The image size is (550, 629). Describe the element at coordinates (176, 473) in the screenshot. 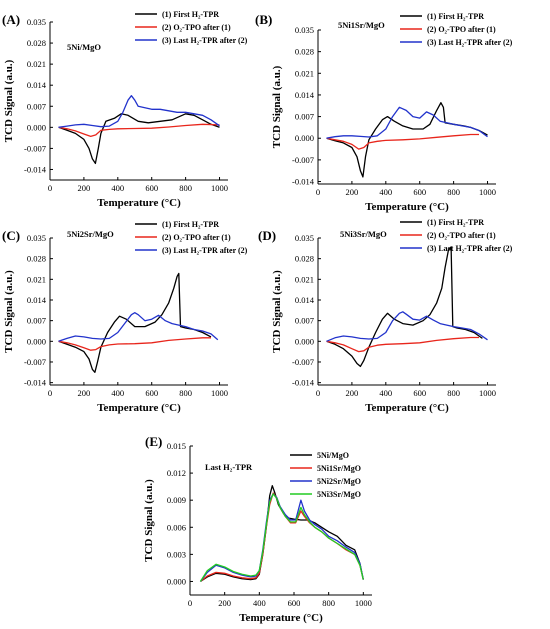

I see `y-tick-label: 0.012` at that location.